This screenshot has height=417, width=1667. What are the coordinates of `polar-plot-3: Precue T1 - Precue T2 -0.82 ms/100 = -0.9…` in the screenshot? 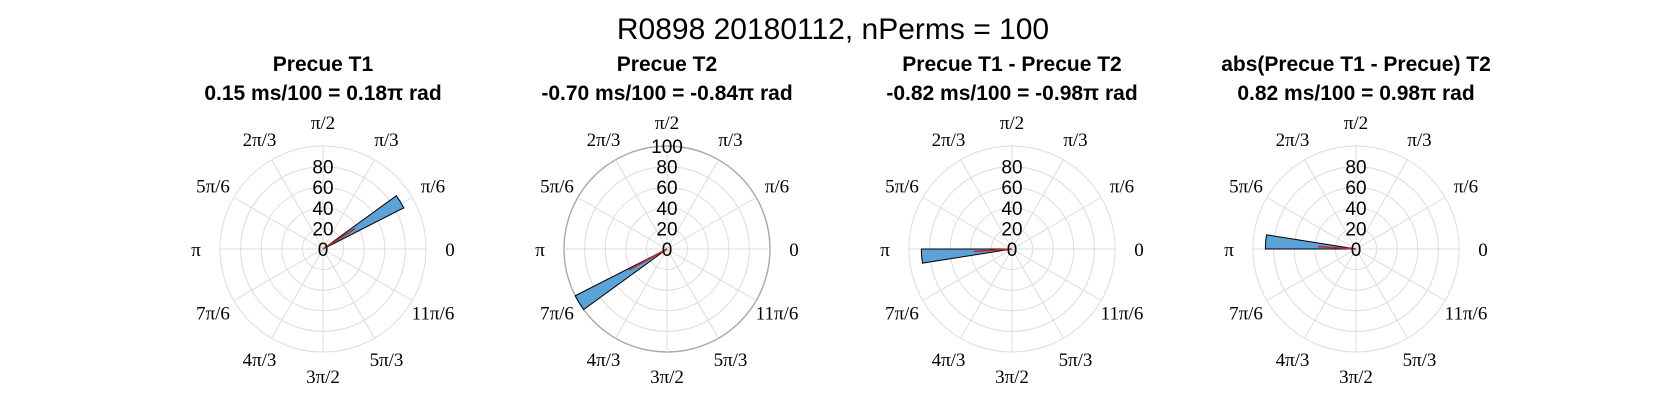 It's located at (1012, 220).